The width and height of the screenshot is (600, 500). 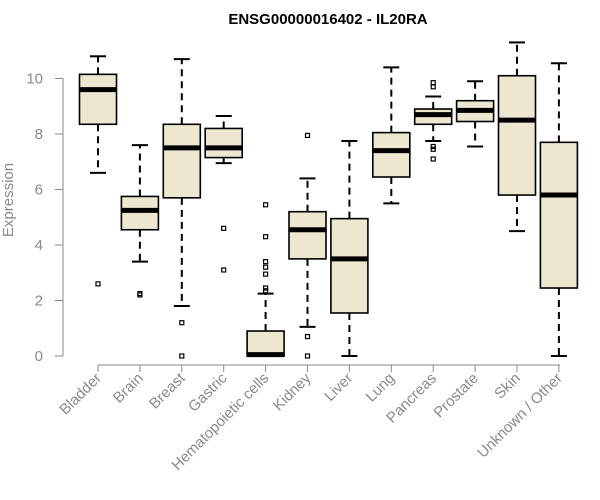 What do you see at coordinates (80, 394) in the screenshot?
I see `x-tick-label: Bladder` at bounding box center [80, 394].